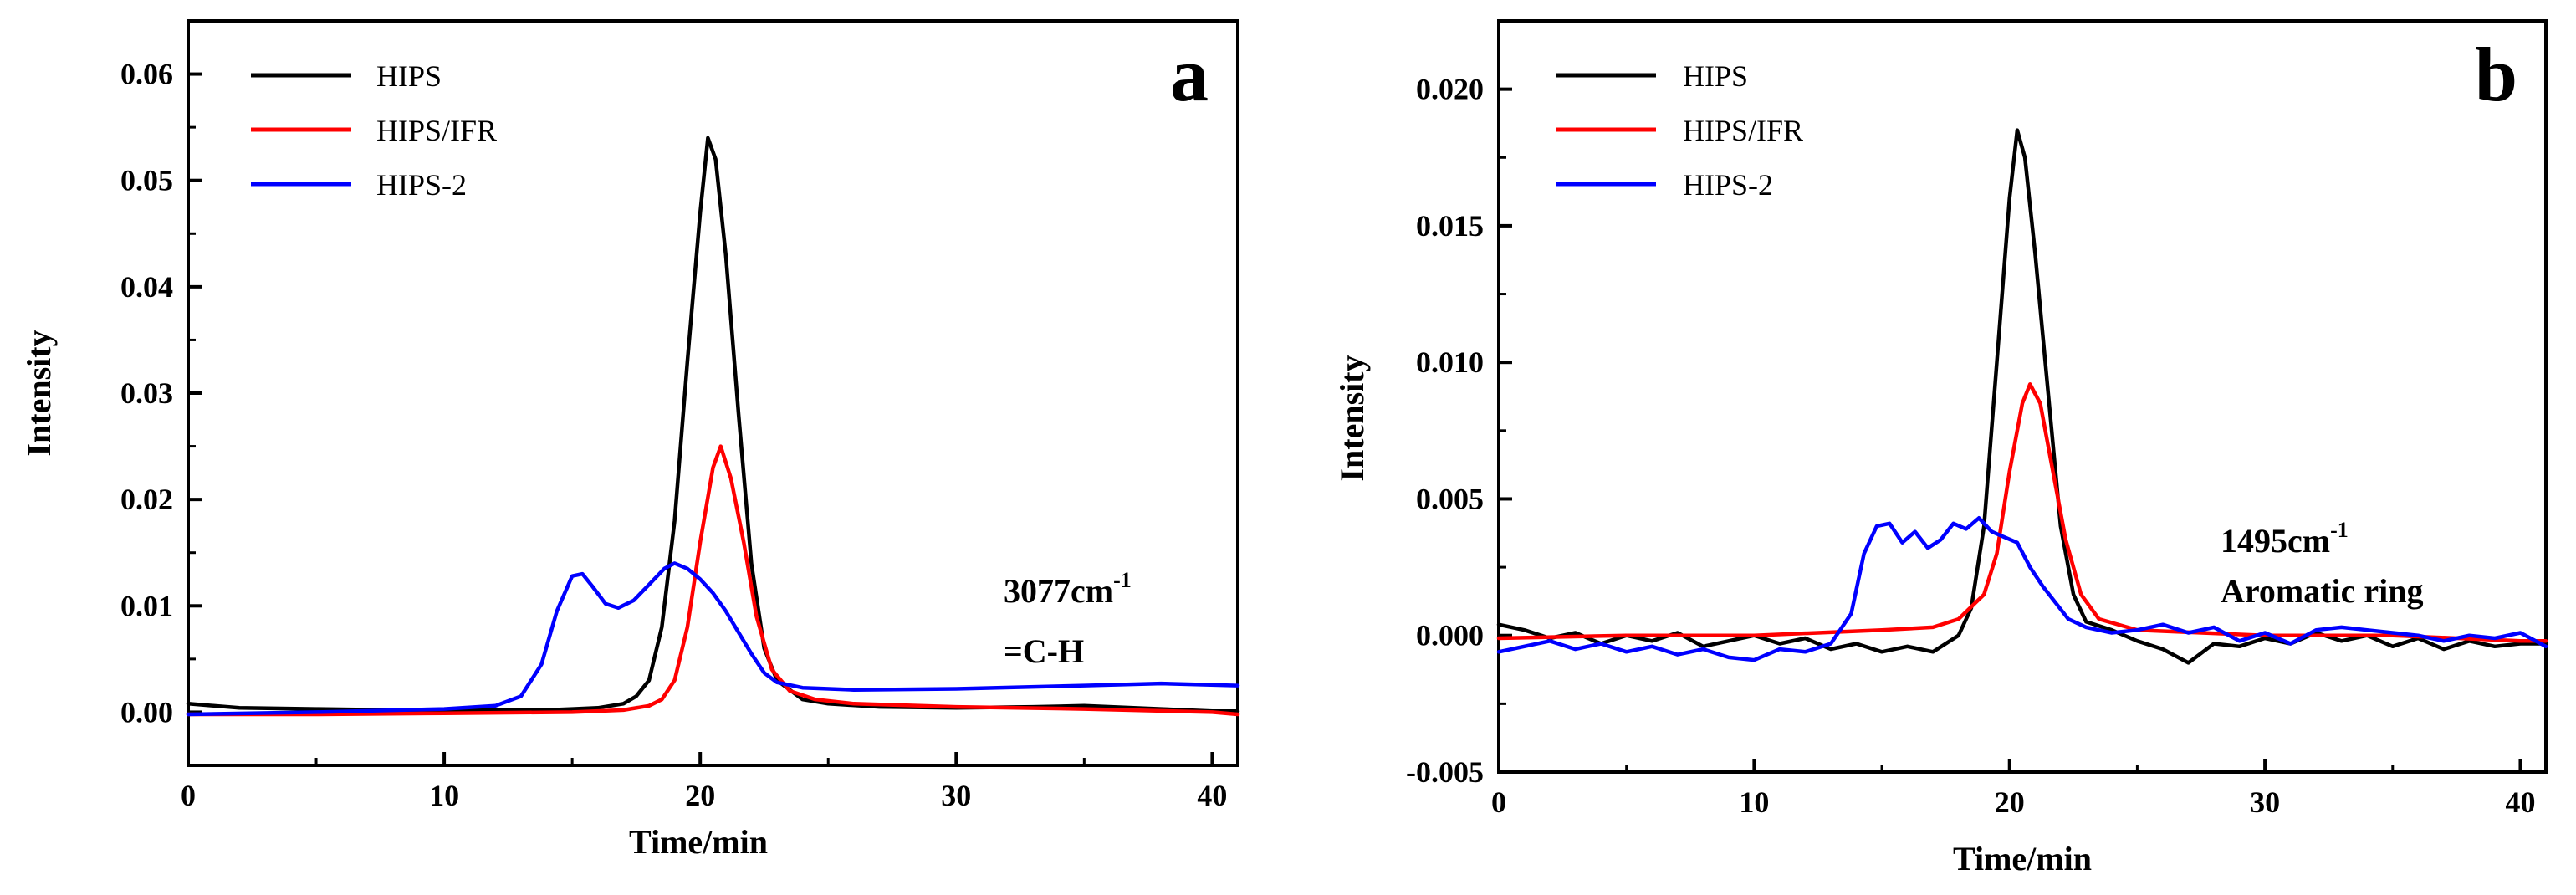 This screenshot has height=895, width=2576. Describe the element at coordinates (2322, 591) in the screenshot. I see `annotation-assignment: Aromatic ring` at that location.